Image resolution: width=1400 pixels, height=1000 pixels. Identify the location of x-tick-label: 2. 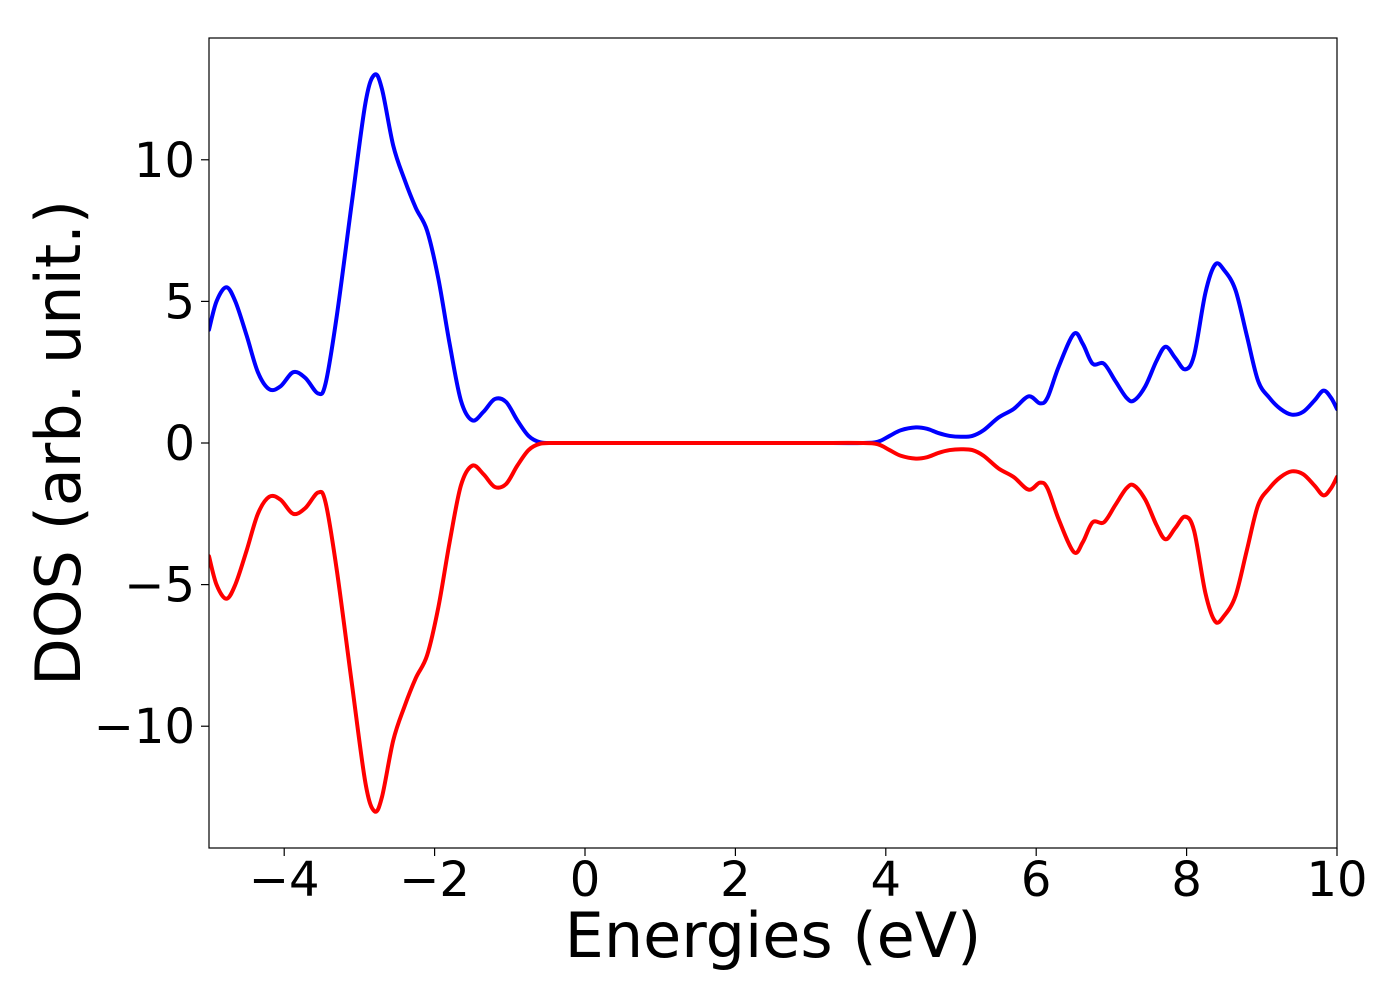
(735, 880).